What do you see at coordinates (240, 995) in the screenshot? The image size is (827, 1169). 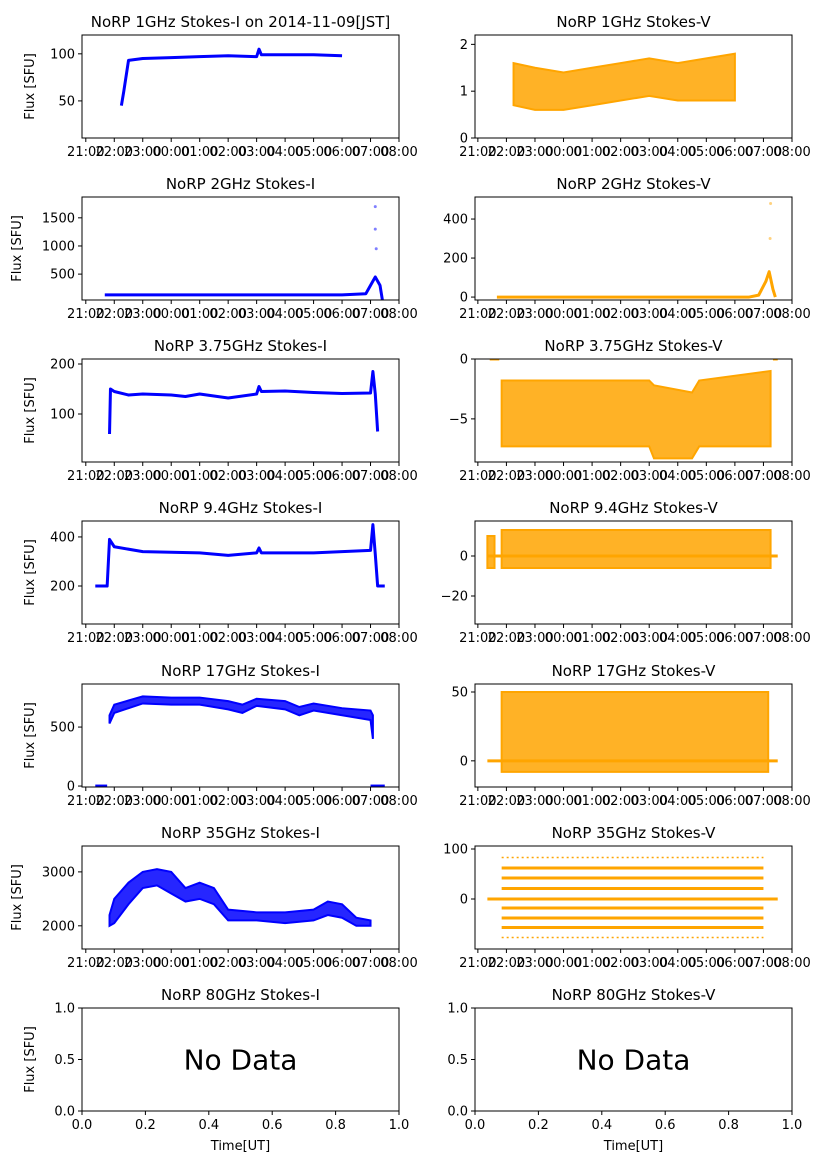 I see `chart-title: NoRP 80GHz Stokes-I` at bounding box center [240, 995].